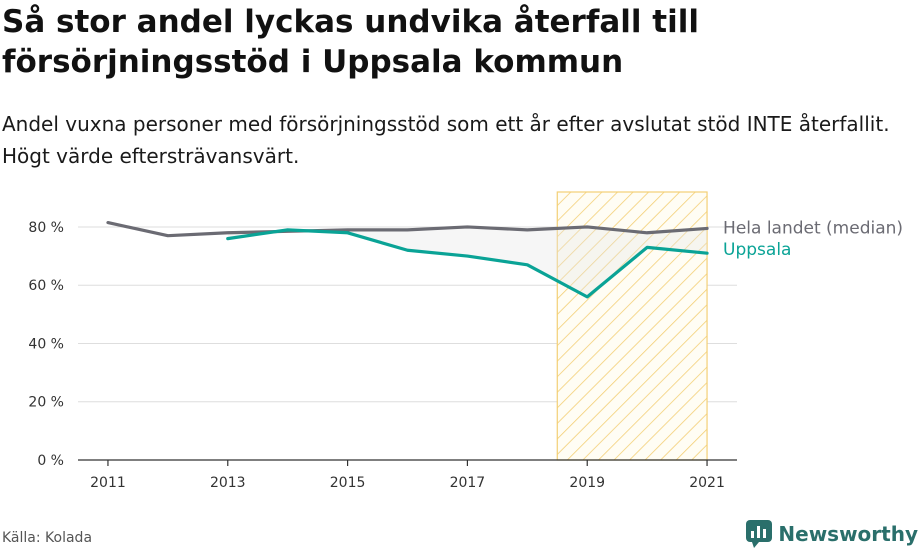  What do you see at coordinates (848, 534) in the screenshot?
I see `brand-name: Newsworthy` at bounding box center [848, 534].